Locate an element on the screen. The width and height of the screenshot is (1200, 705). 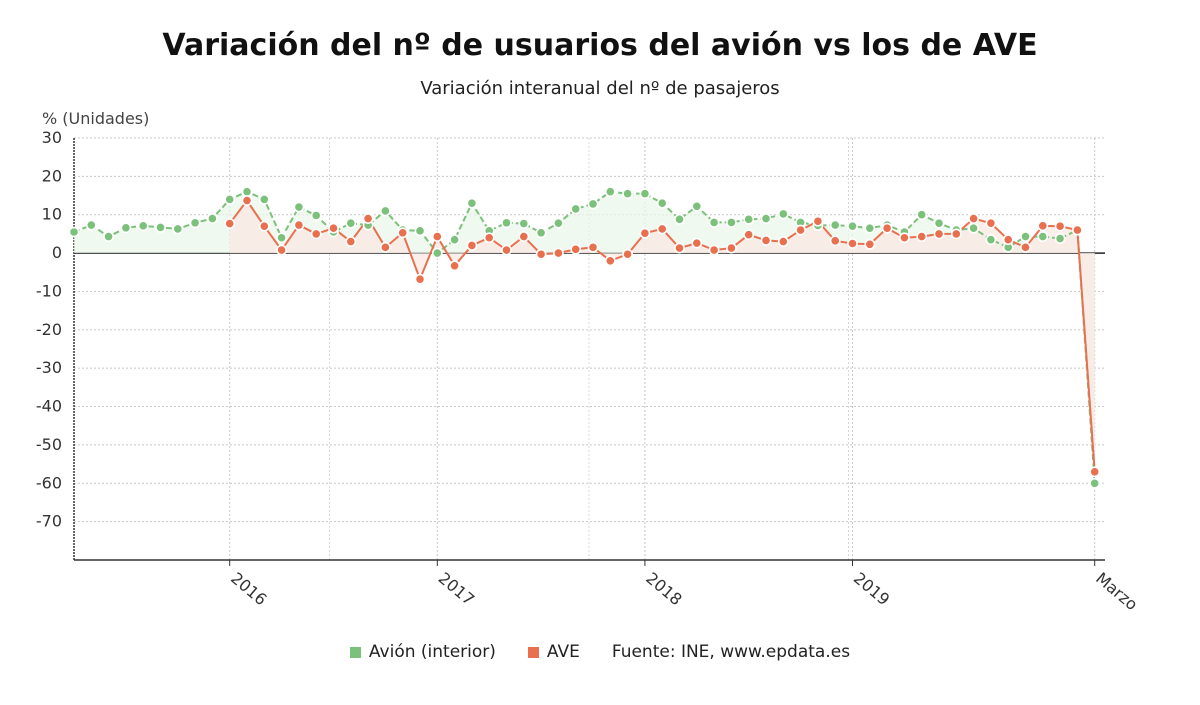
legend-swatch-avion is located at coordinates (355, 652).